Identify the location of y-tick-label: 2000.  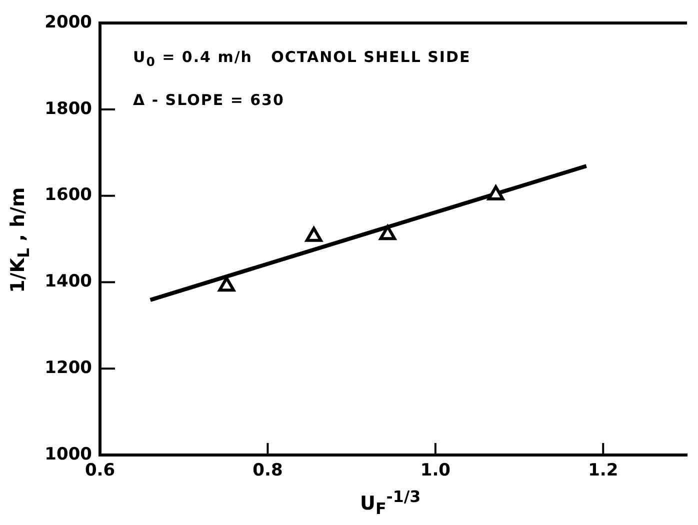
(68, 22).